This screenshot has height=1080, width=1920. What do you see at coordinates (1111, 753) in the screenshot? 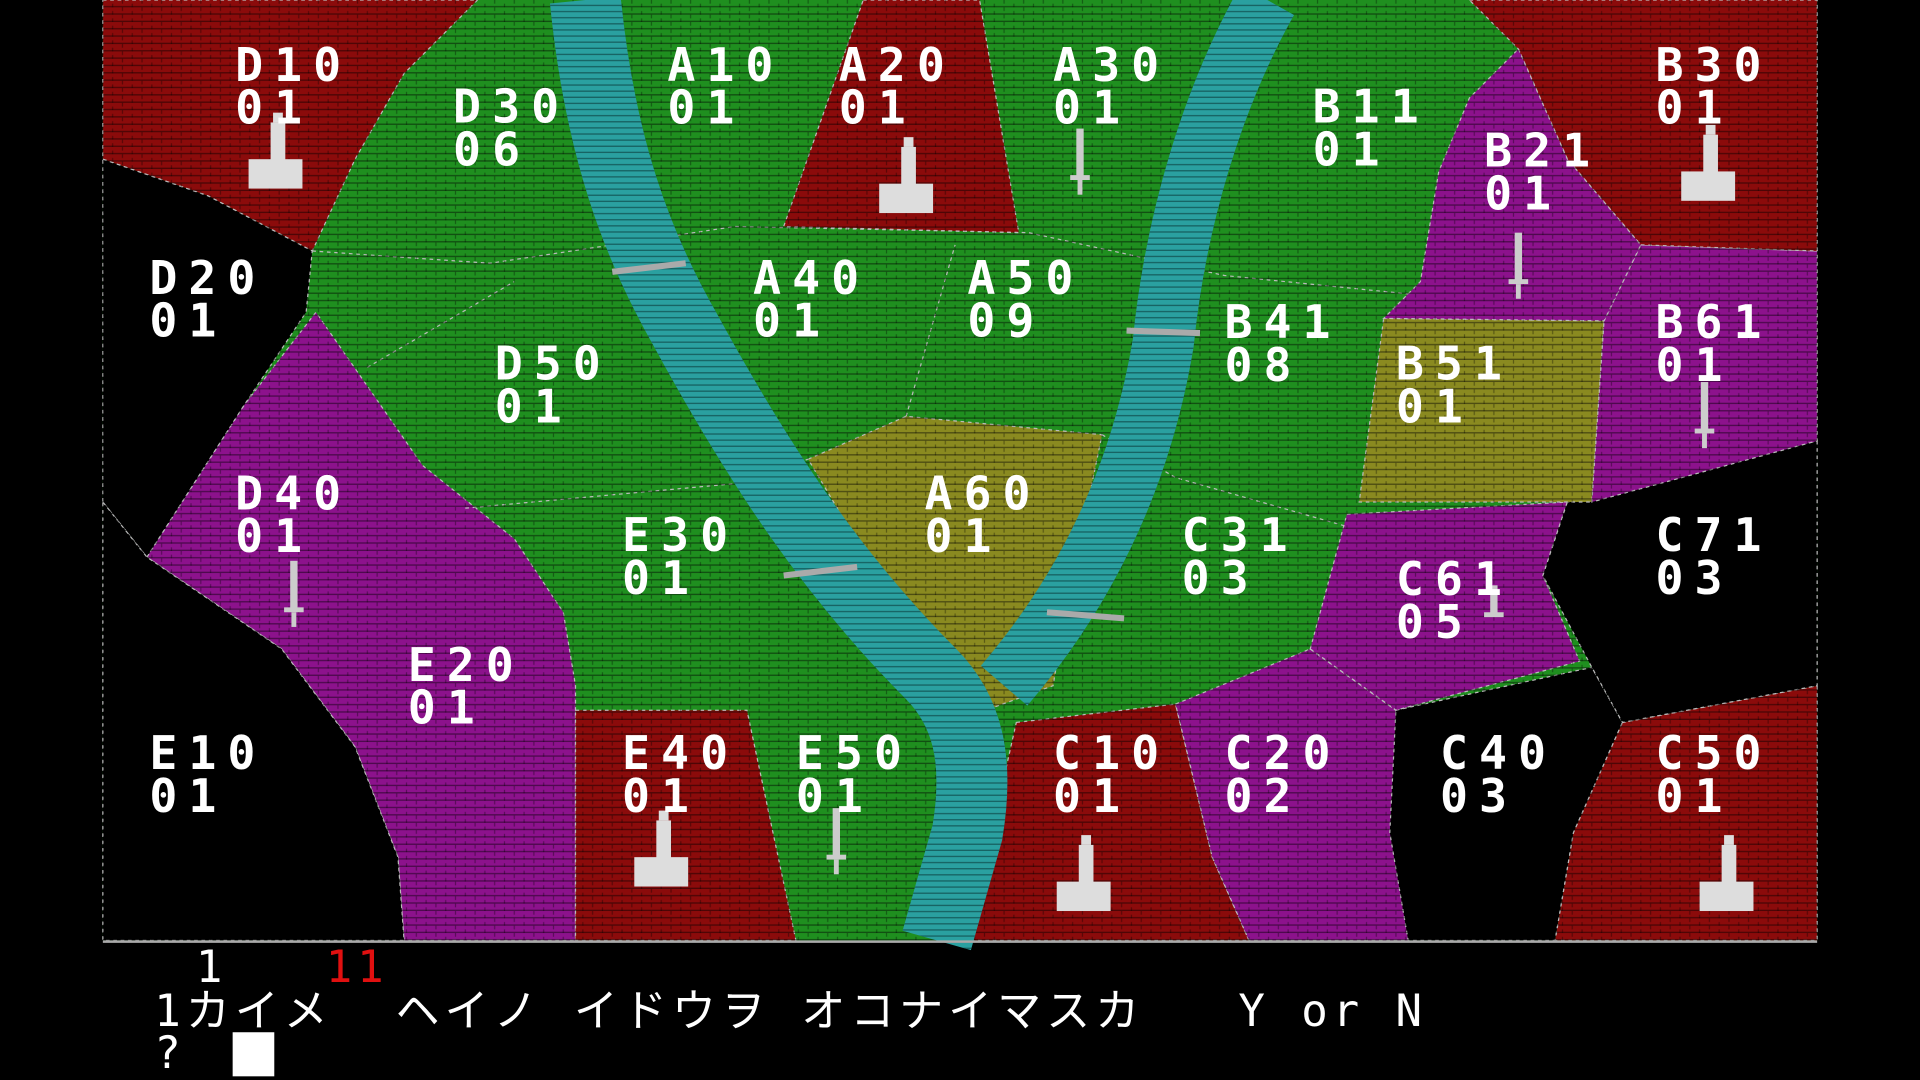
I see `region-id: C10` at bounding box center [1111, 753].